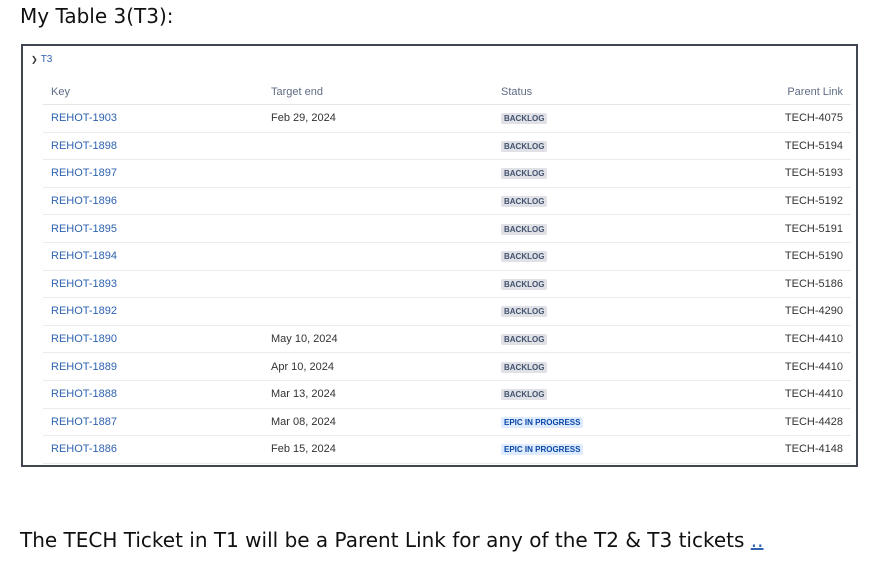  Describe the element at coordinates (84, 394) in the screenshot. I see `issue-key-link: REHOT-1888` at that location.